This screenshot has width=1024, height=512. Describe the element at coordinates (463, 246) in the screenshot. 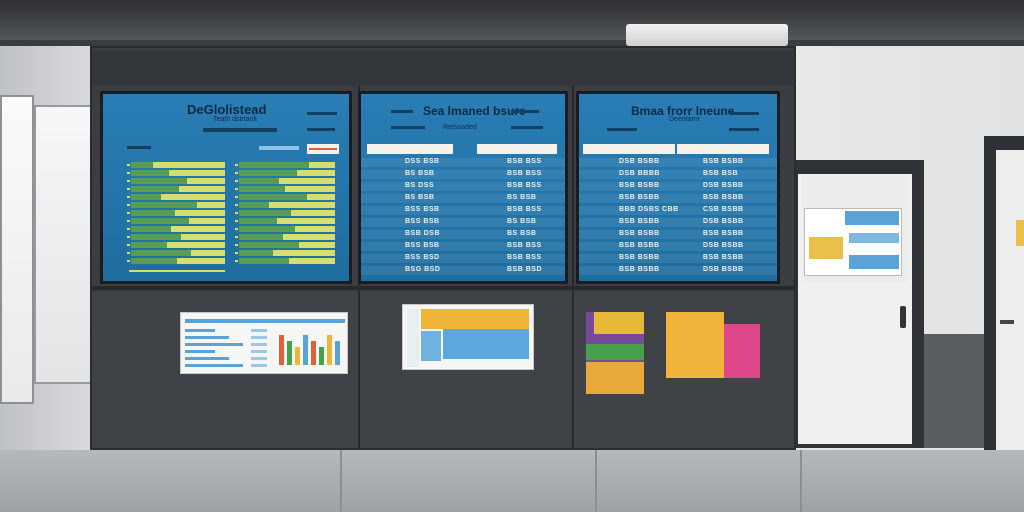

I see `table-row: BSS BSB BSB BSS` at that location.